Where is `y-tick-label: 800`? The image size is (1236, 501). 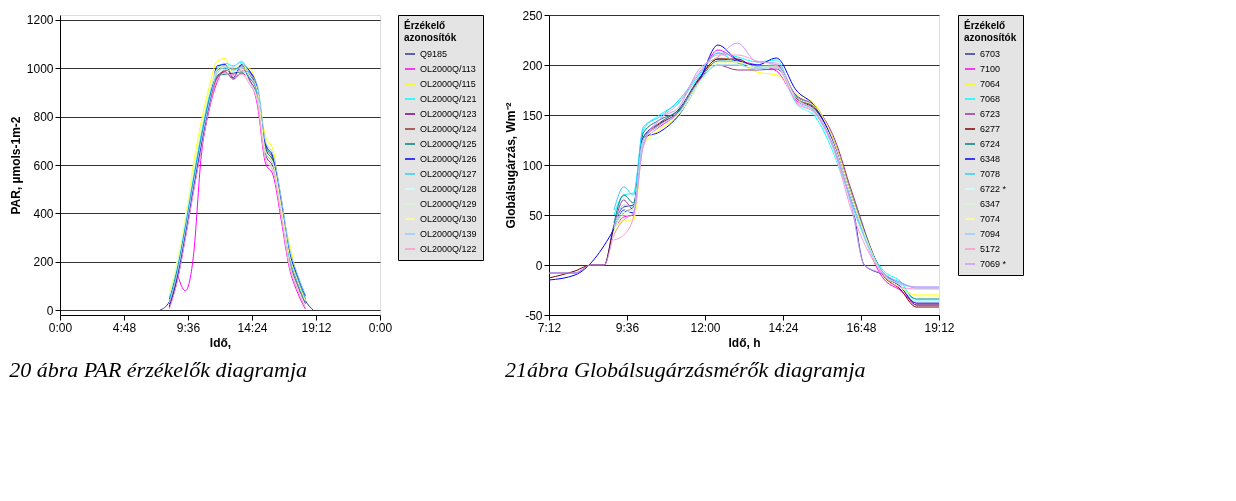
y-tick-label: 800 is located at coordinates (43, 117).